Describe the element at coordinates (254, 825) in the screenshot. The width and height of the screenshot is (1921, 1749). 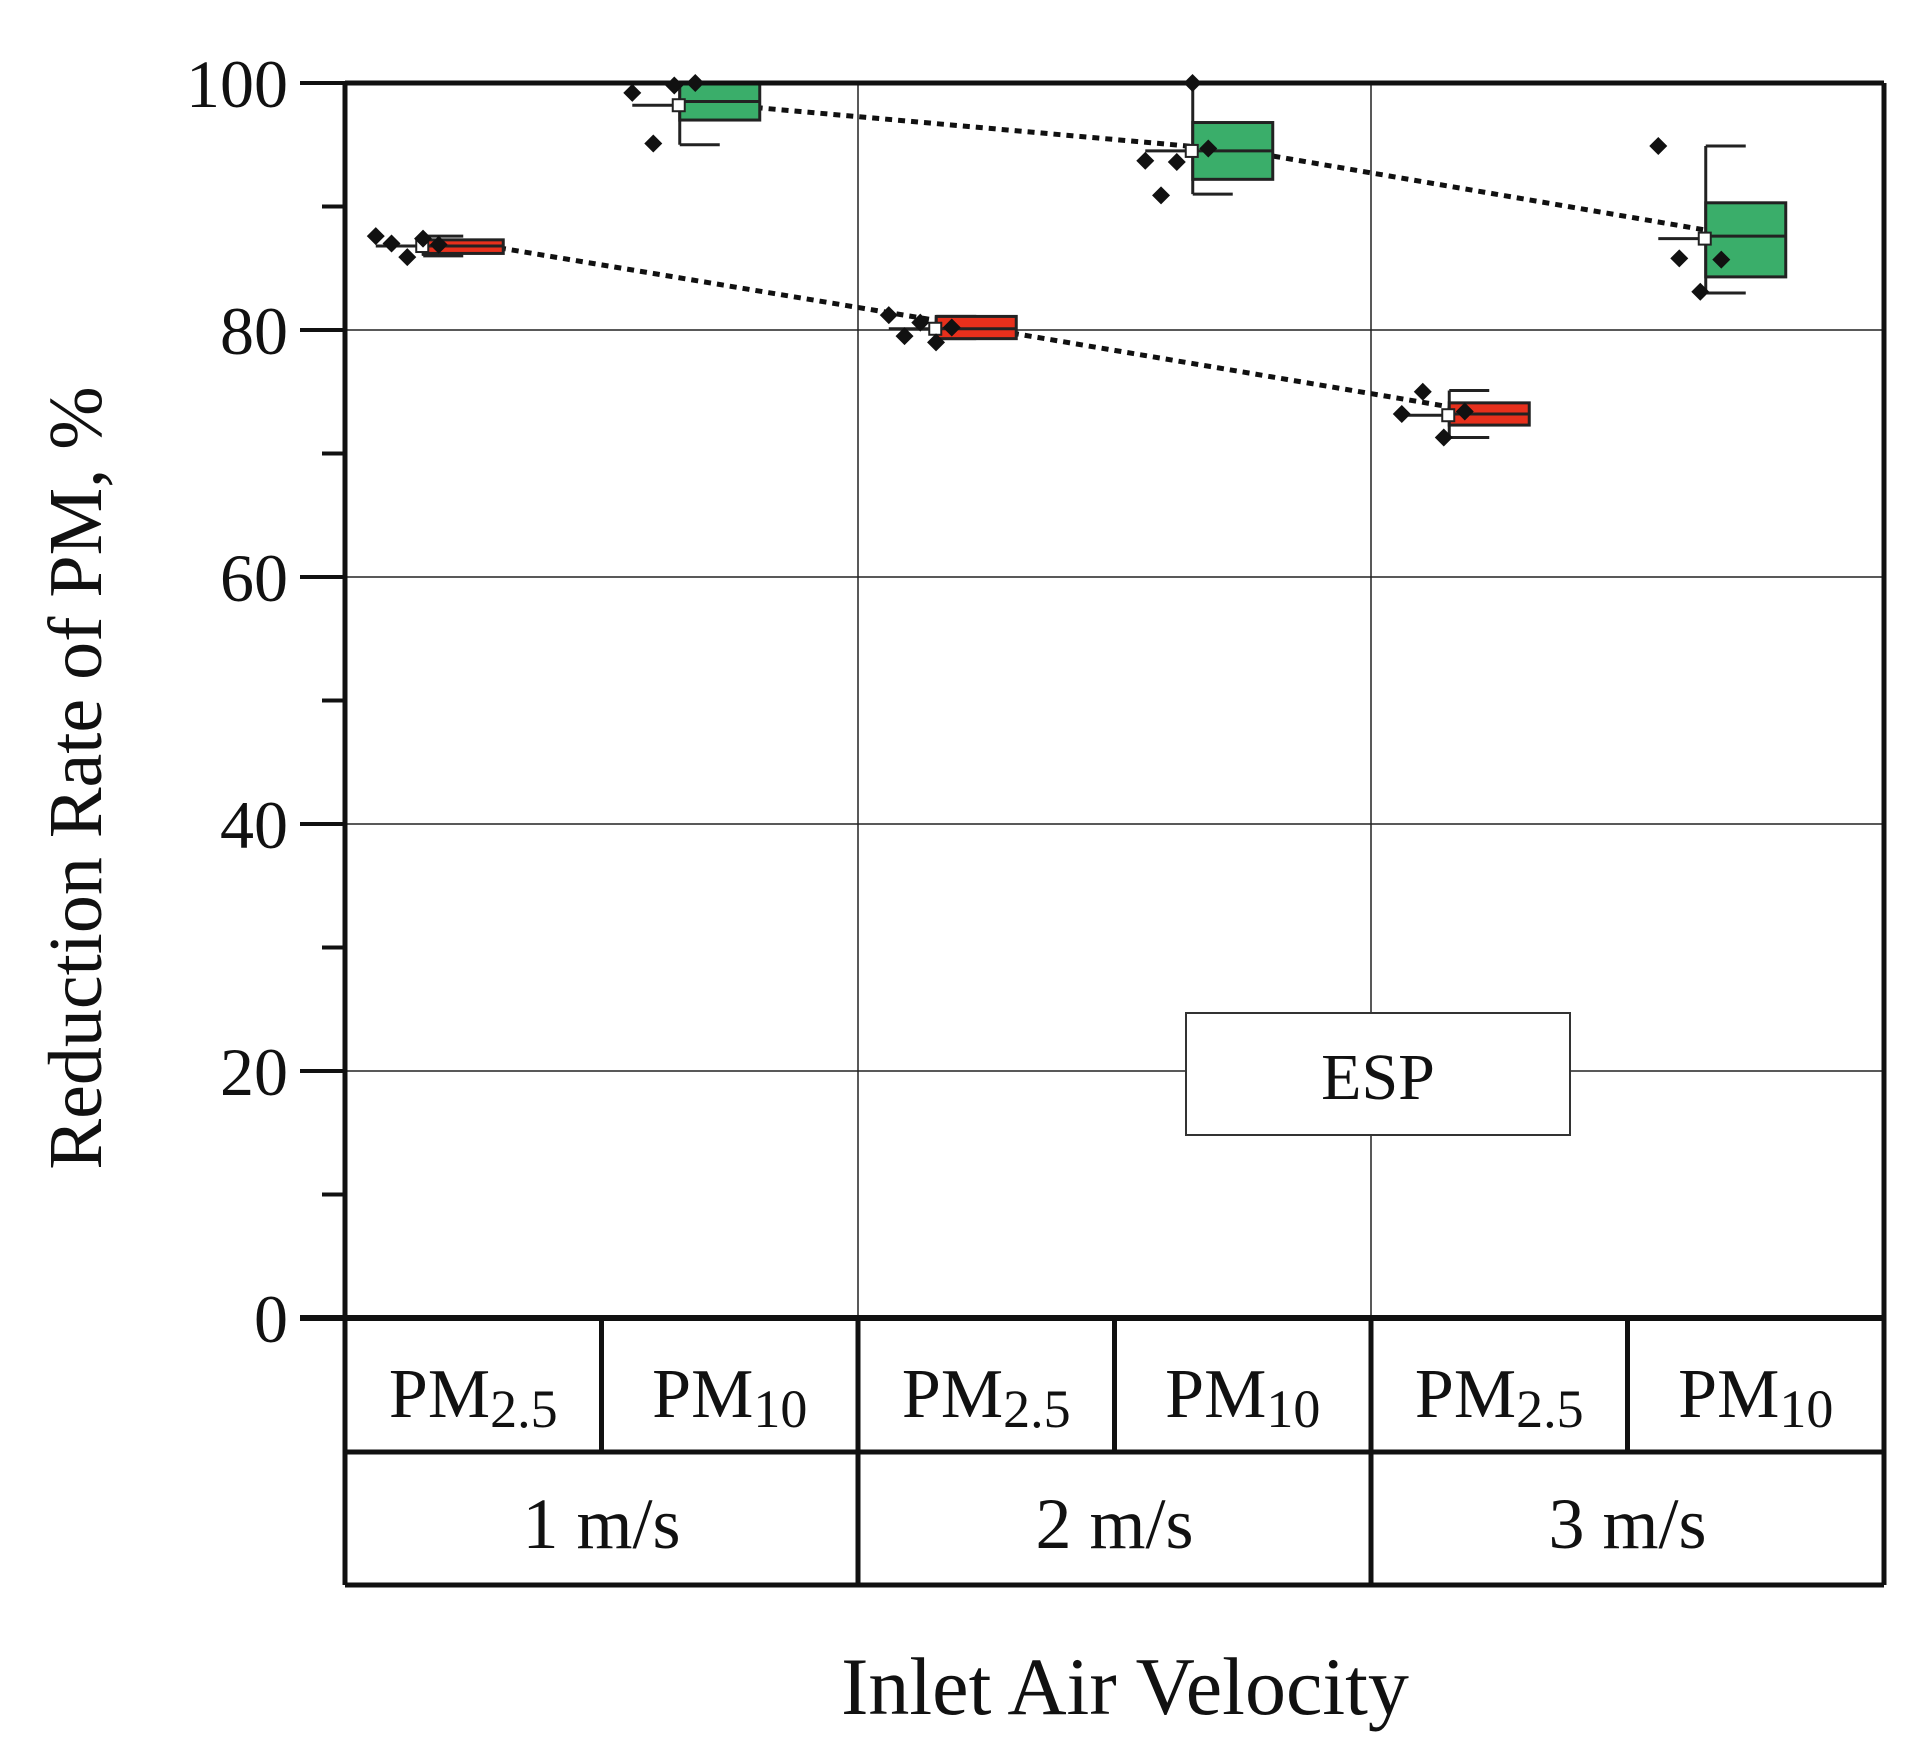
I see `ytick-label-40: 40` at that location.